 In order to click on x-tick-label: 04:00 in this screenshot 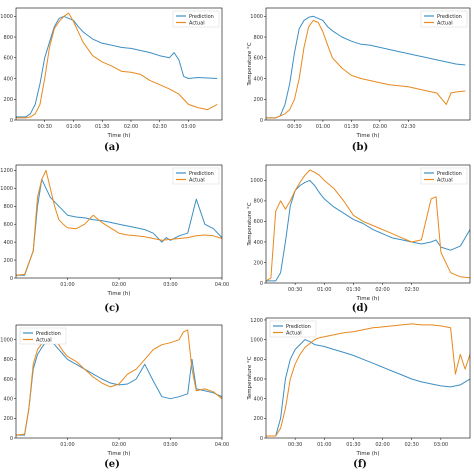, I will do `click(222, 285)`.